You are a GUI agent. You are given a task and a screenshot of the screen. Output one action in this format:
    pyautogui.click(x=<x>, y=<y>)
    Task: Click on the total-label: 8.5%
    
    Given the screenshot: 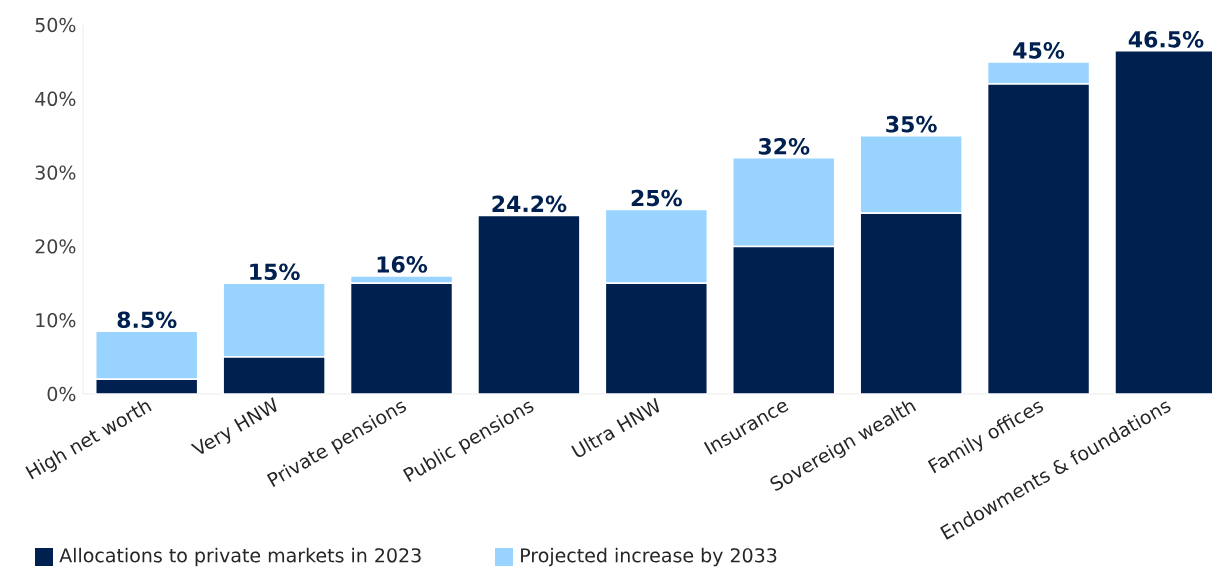 What is the action you would take?
    pyautogui.click(x=147, y=320)
    